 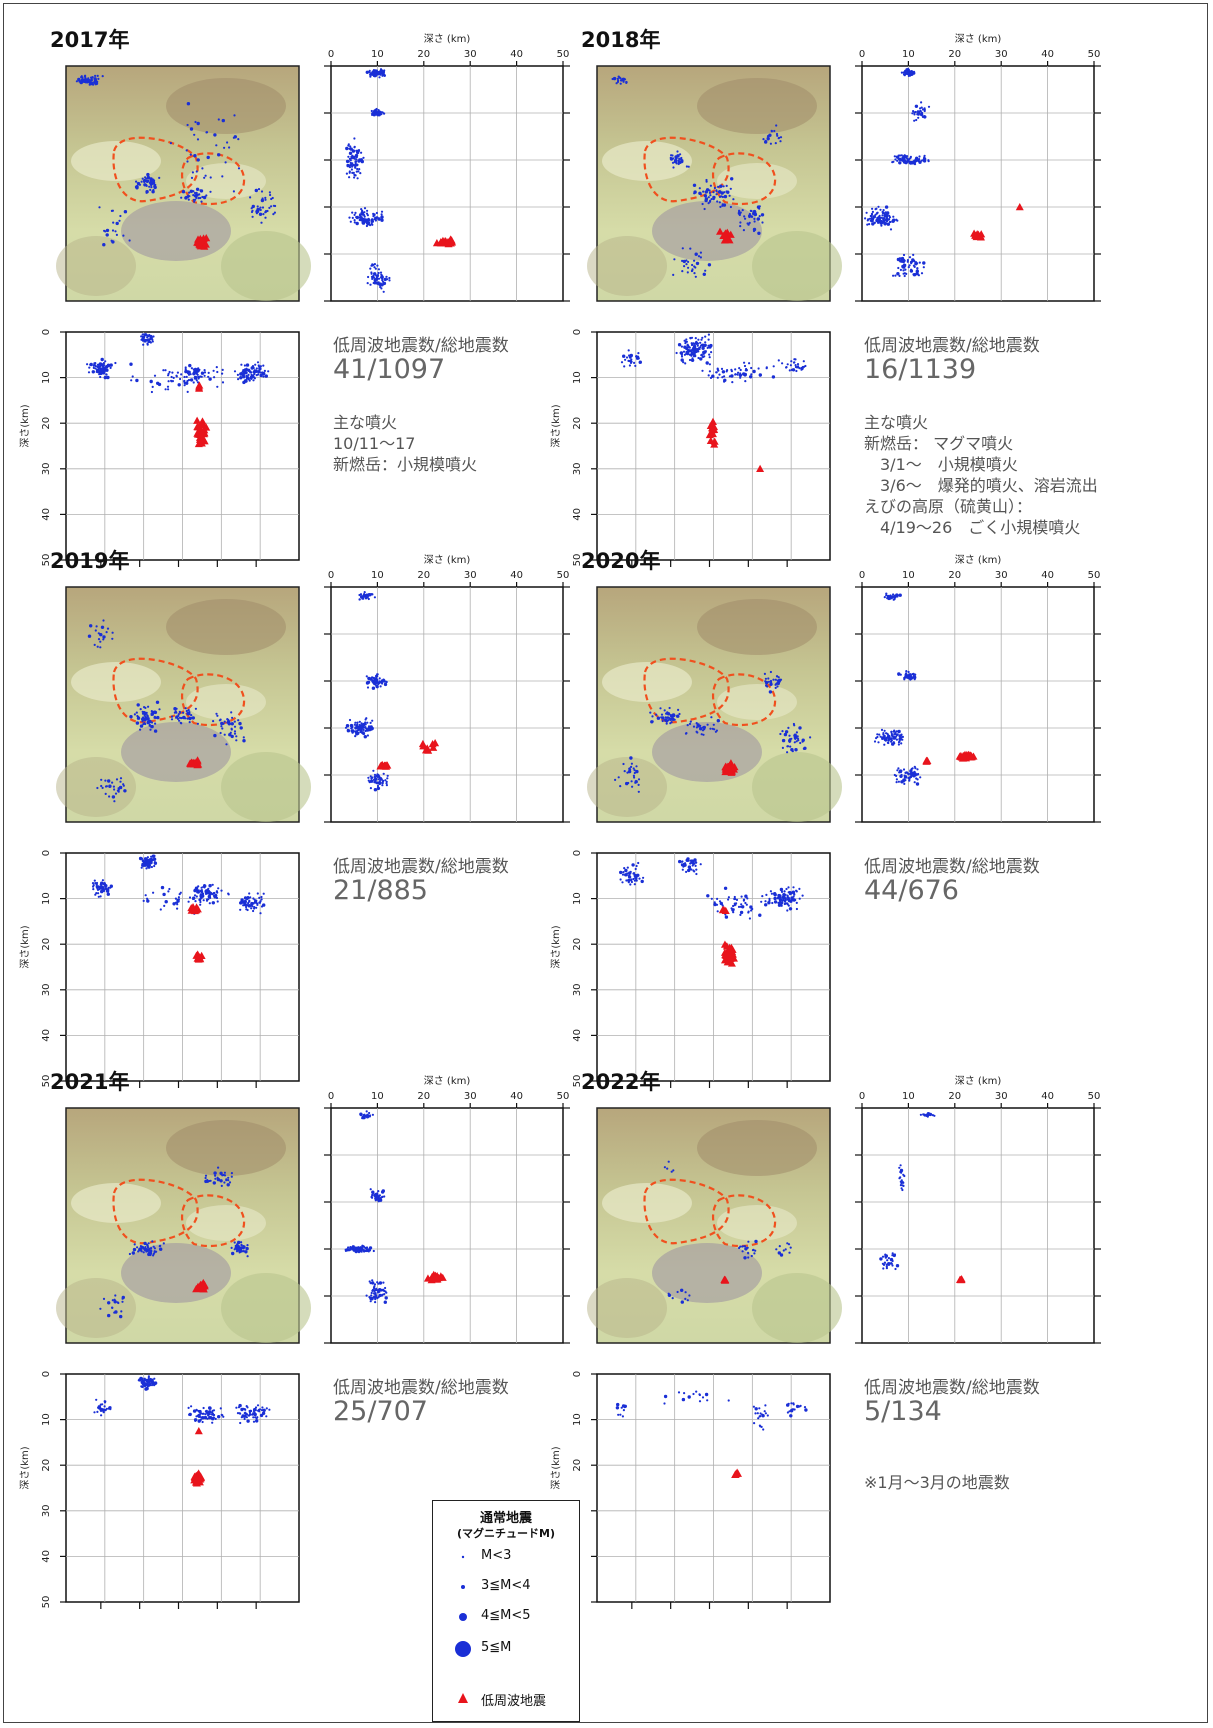 What do you see at coordinates (463, 1649) in the screenshot?
I see `dot-large-icon` at bounding box center [463, 1649].